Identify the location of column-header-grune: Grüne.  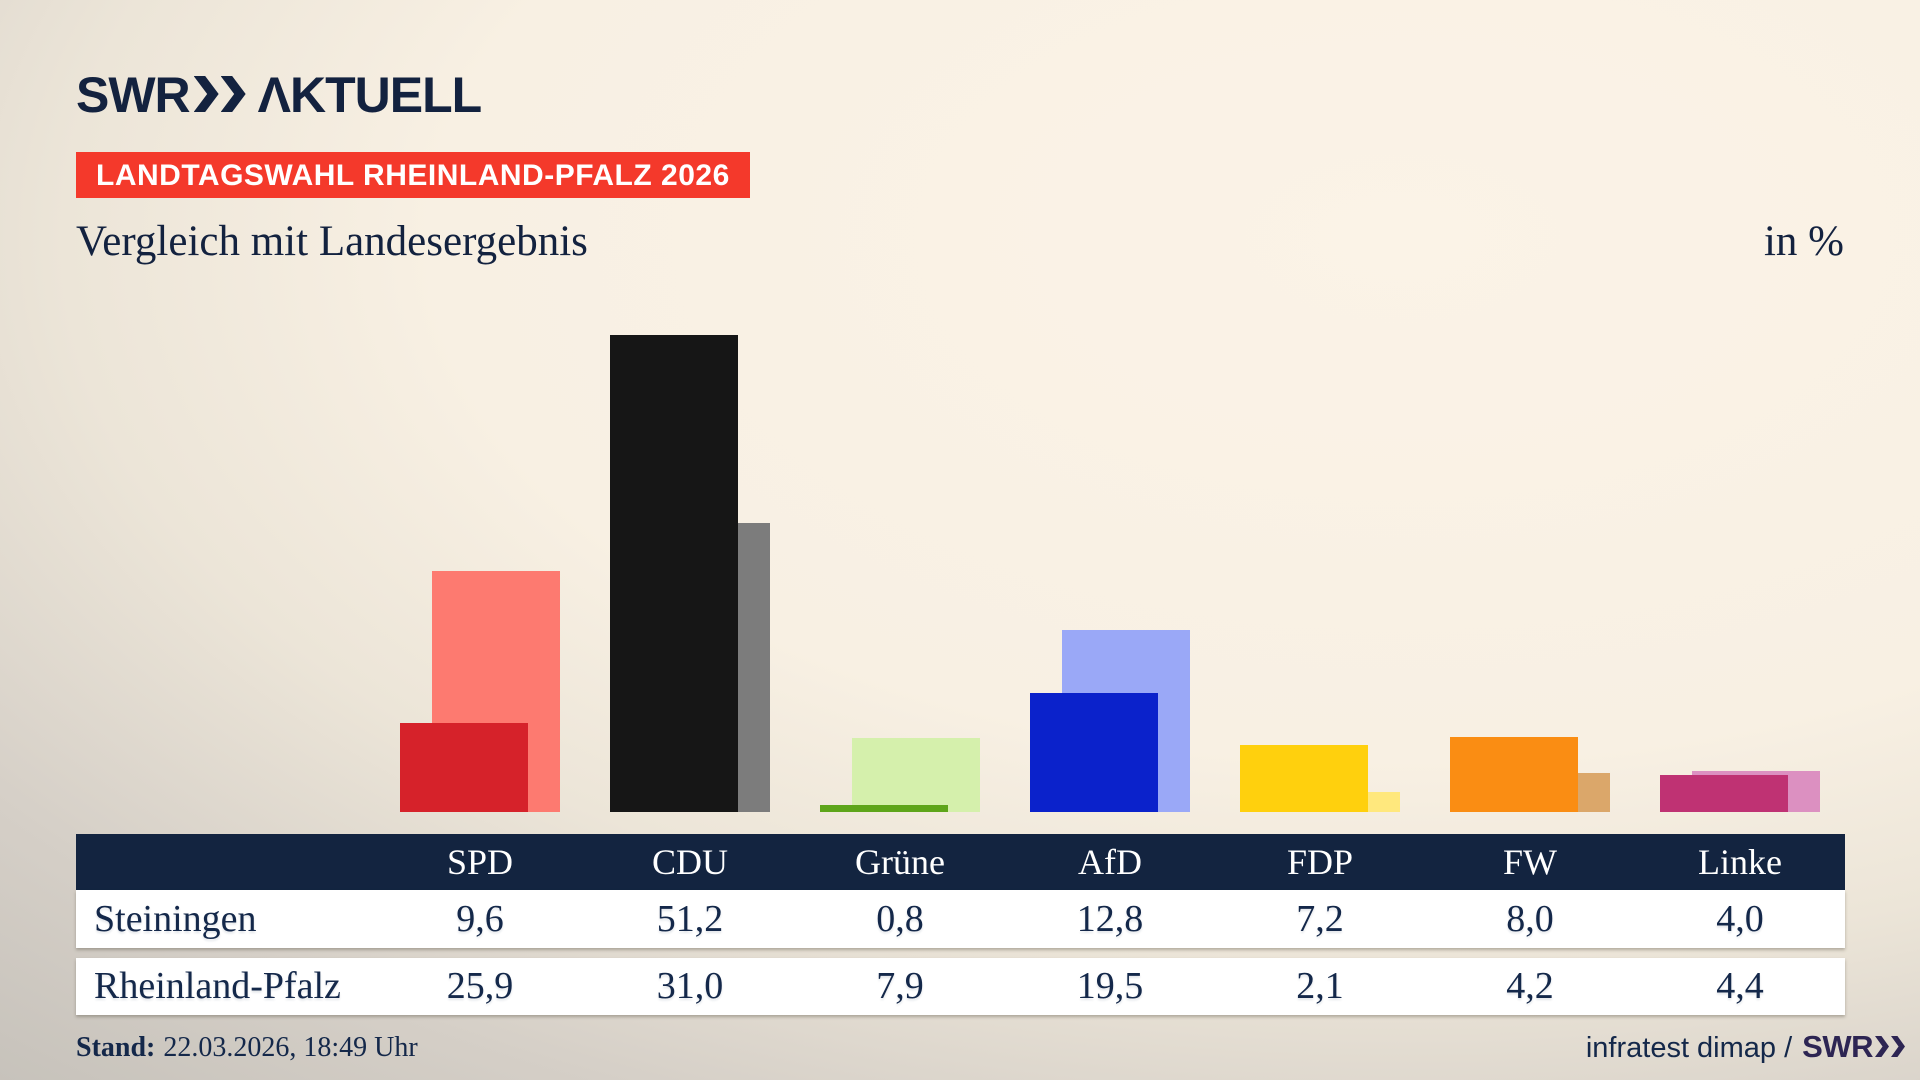
(900, 862).